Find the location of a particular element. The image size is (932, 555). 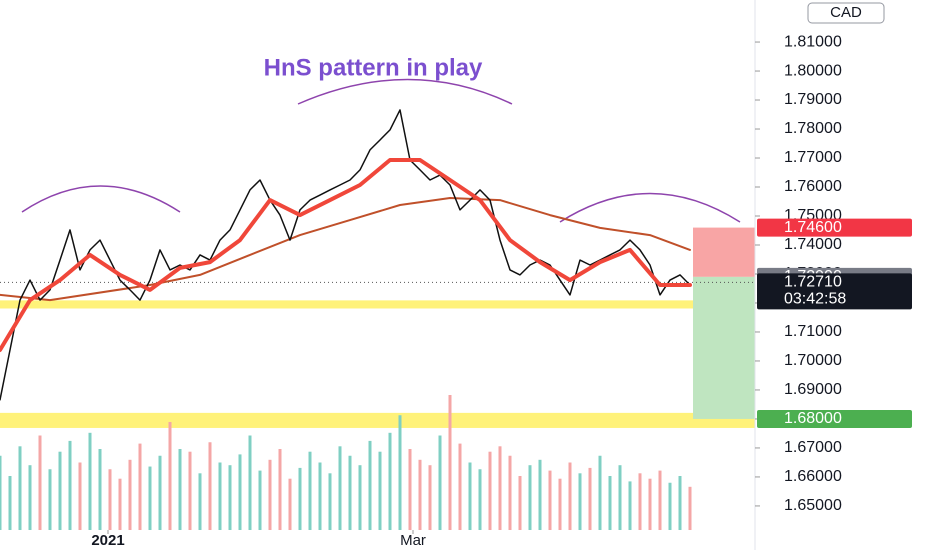

x-tick-label: Mar is located at coordinates (413, 540).